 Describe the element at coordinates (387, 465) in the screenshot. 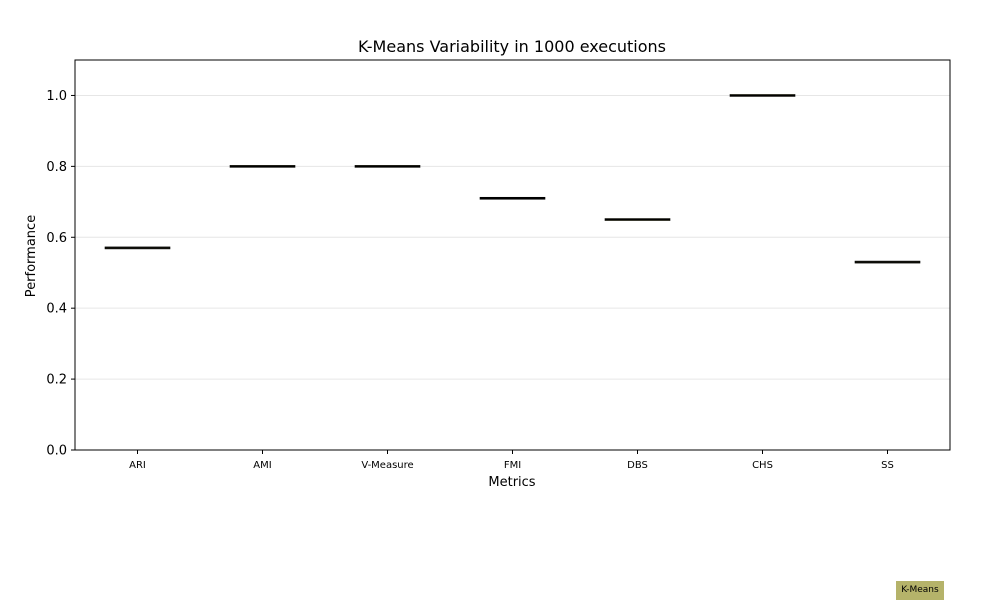

I see `x-tick-label: V-Measure` at that location.